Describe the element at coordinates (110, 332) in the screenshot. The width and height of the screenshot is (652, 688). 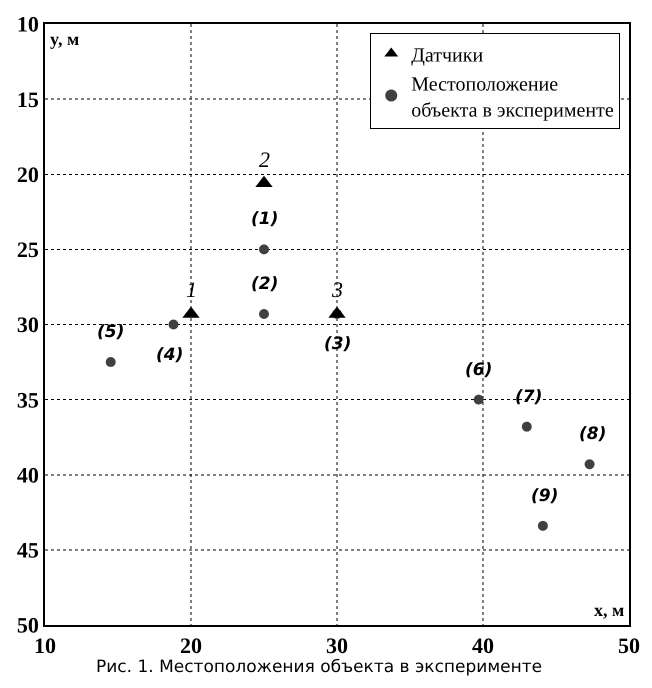
I see `annotation: (5)` at that location.